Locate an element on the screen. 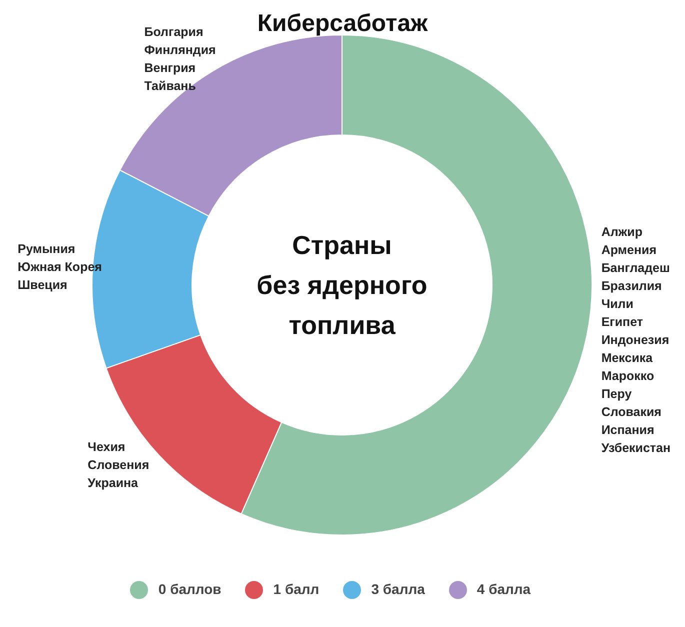  text: Страны без ядерного топлива is located at coordinates (342, 285).